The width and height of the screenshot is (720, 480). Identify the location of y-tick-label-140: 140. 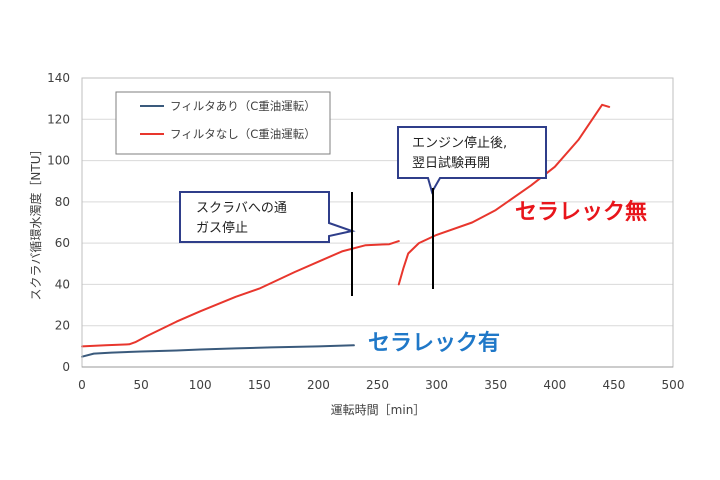
(58, 78).